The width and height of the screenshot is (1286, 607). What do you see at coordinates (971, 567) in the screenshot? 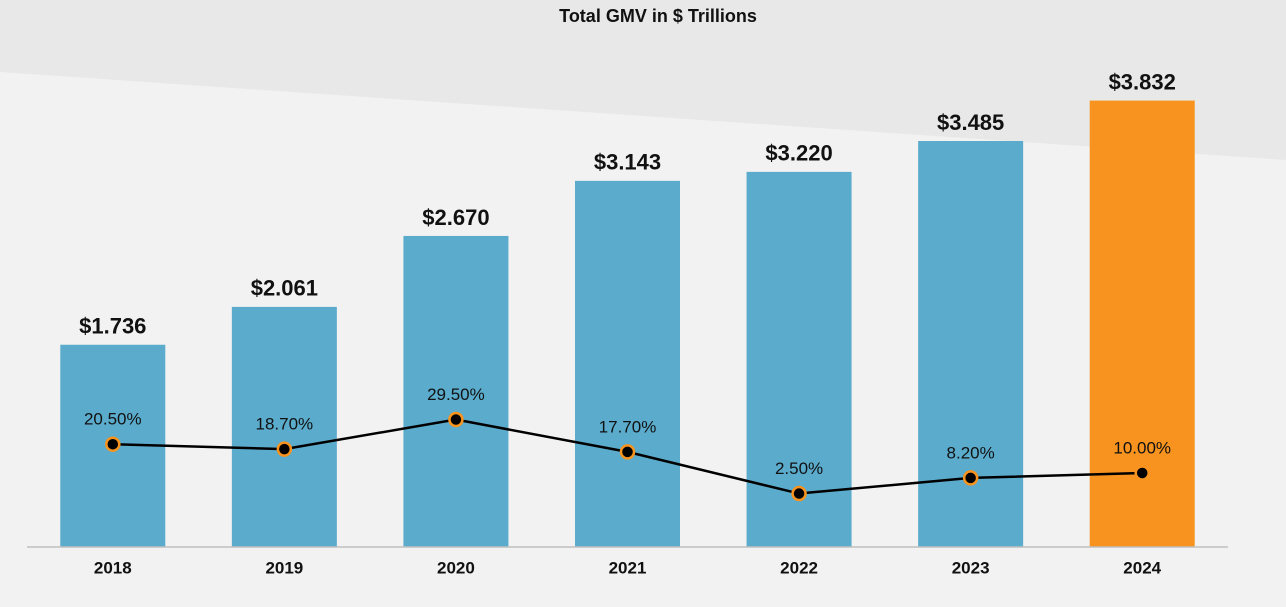
I see `x-tick-label: 2023` at bounding box center [971, 567].